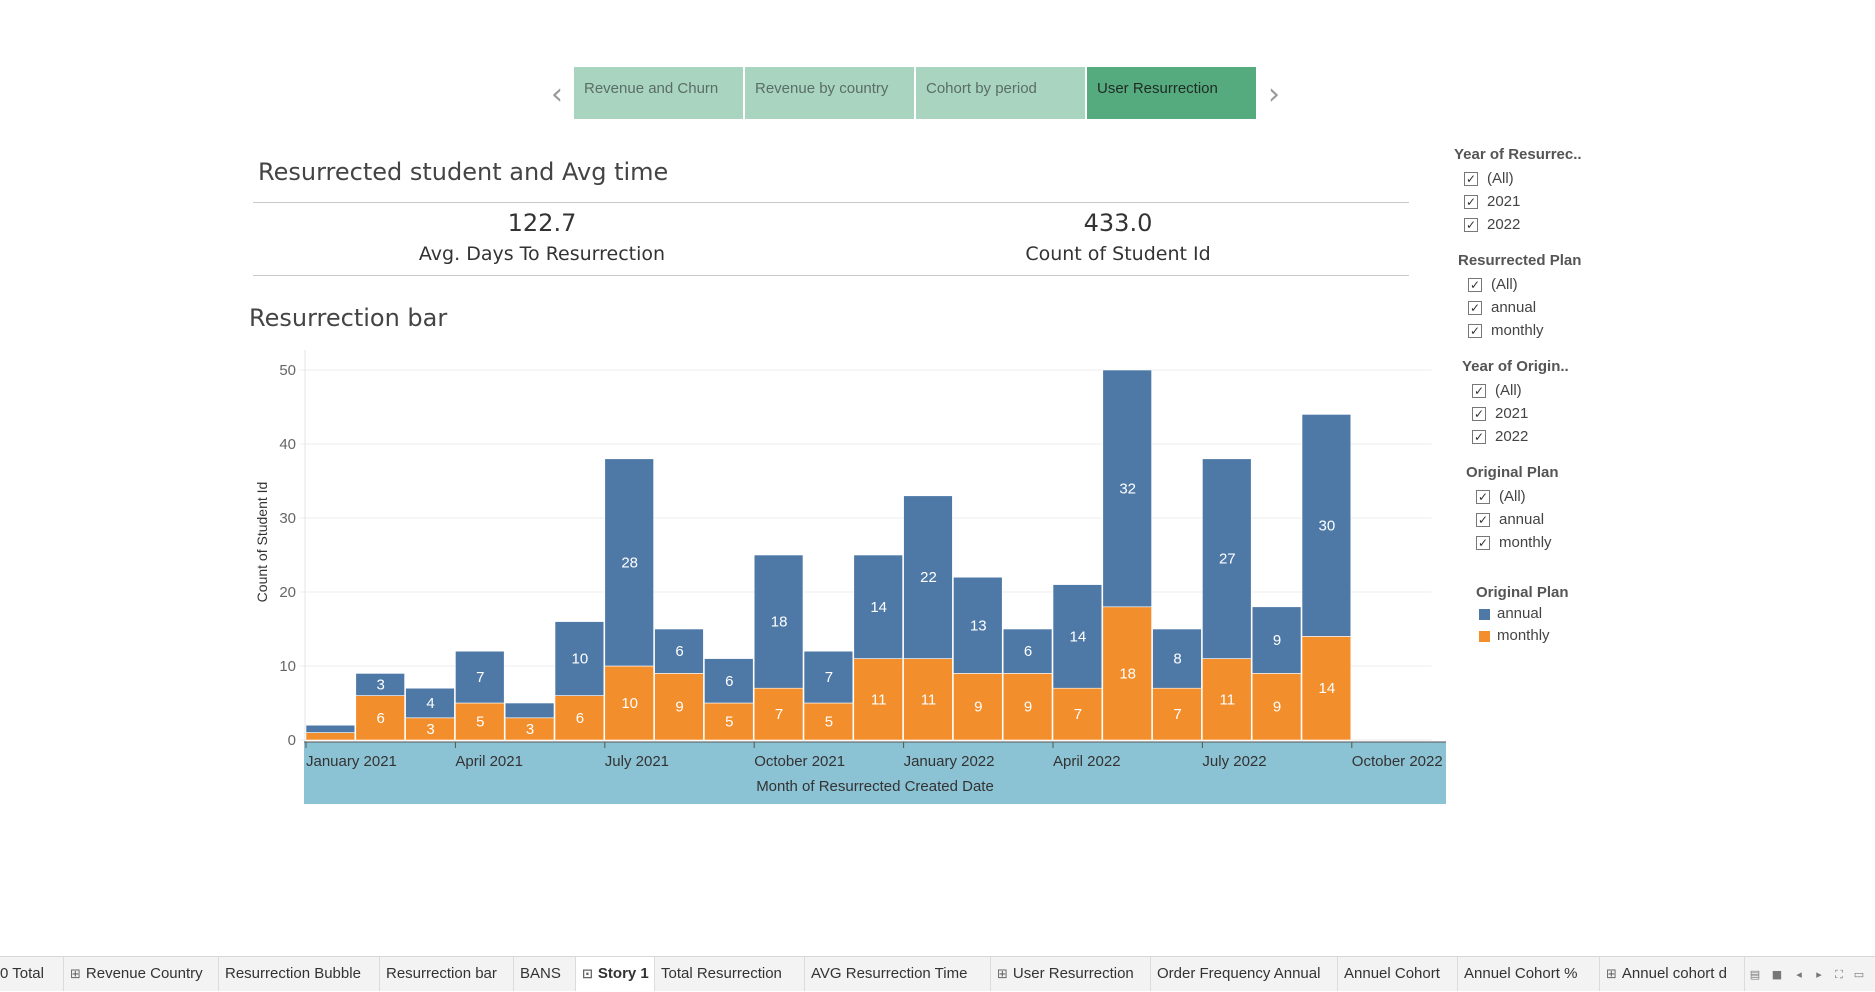 The width and height of the screenshot is (1875, 992). What do you see at coordinates (540, 973) in the screenshot?
I see `sheet-tab-label: BANS` at bounding box center [540, 973].